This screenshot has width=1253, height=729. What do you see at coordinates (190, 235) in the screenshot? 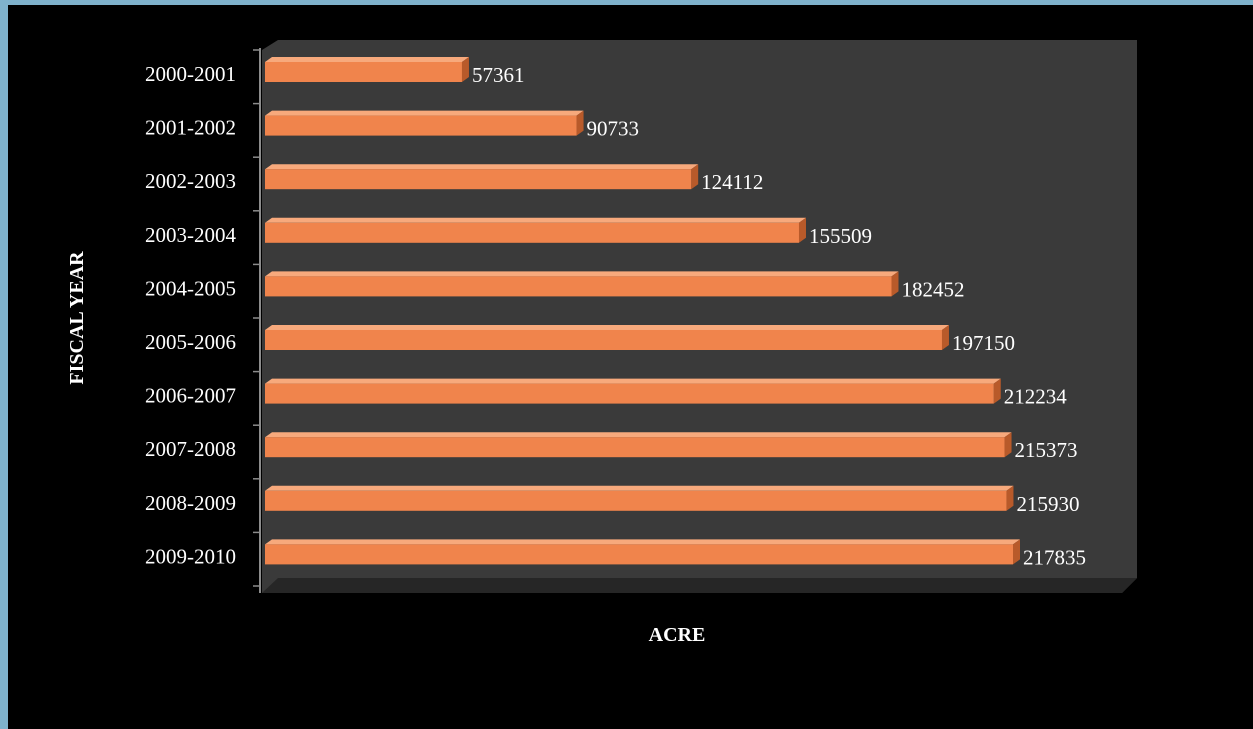
I see `category-tick-label: 2003-2004` at bounding box center [190, 235].